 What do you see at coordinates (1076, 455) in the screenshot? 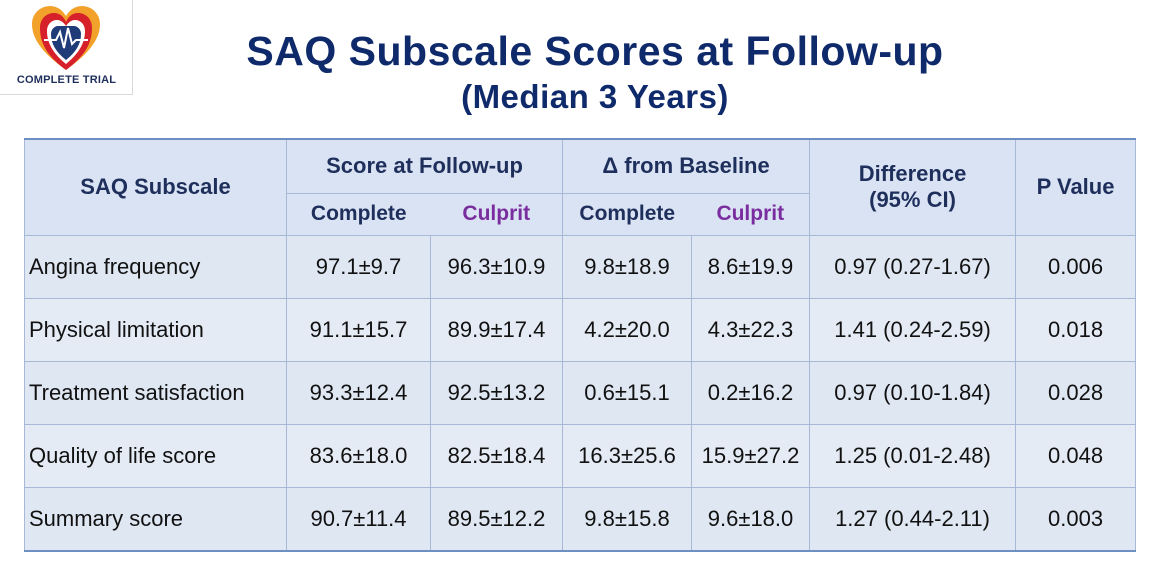
I see `p-value-cell: 0.048` at bounding box center [1076, 455].